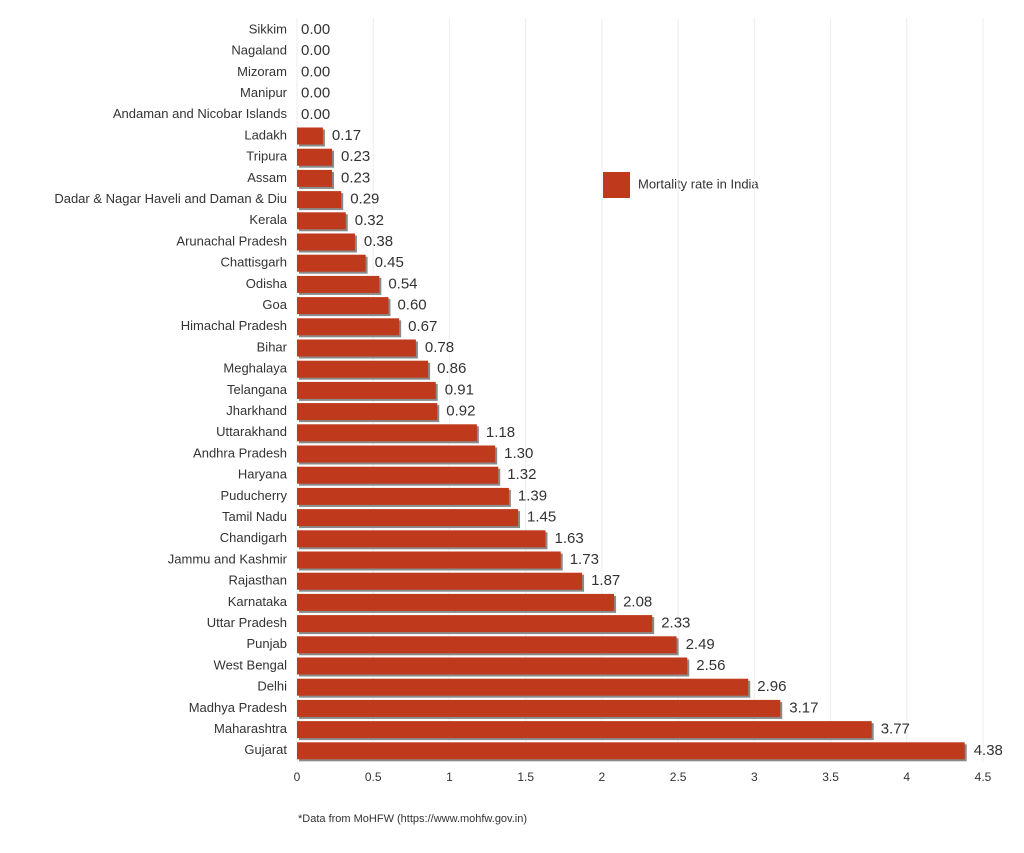  What do you see at coordinates (364, 199) in the screenshot?
I see `value-label: 0.29` at bounding box center [364, 199].